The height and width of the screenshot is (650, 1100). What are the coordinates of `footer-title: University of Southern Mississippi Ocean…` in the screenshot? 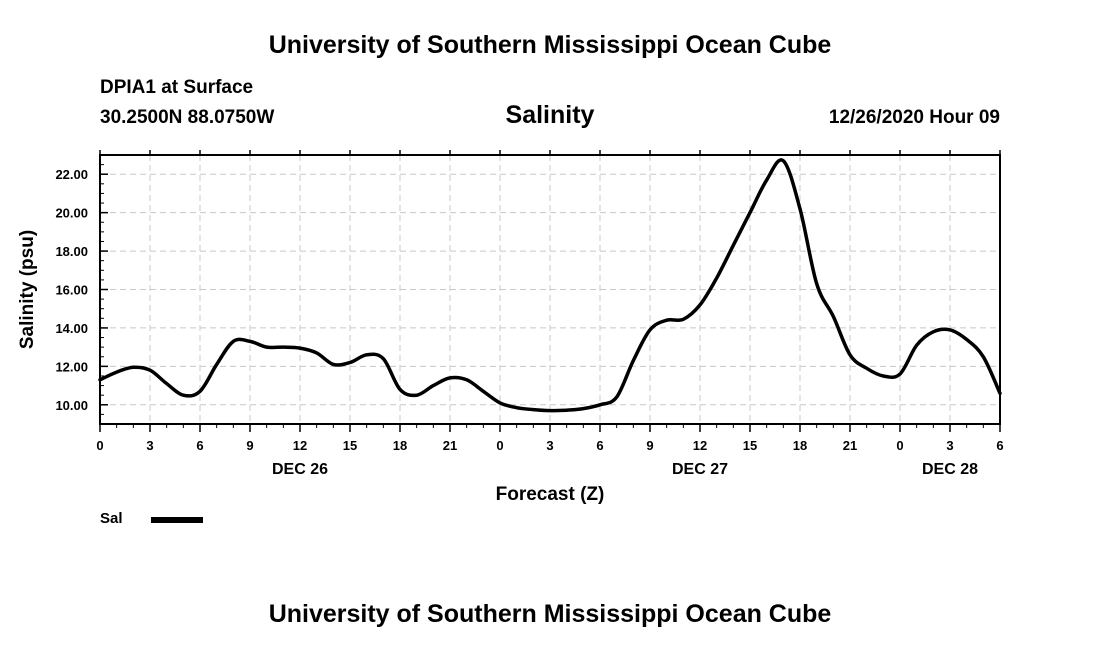 It's located at (550, 614).